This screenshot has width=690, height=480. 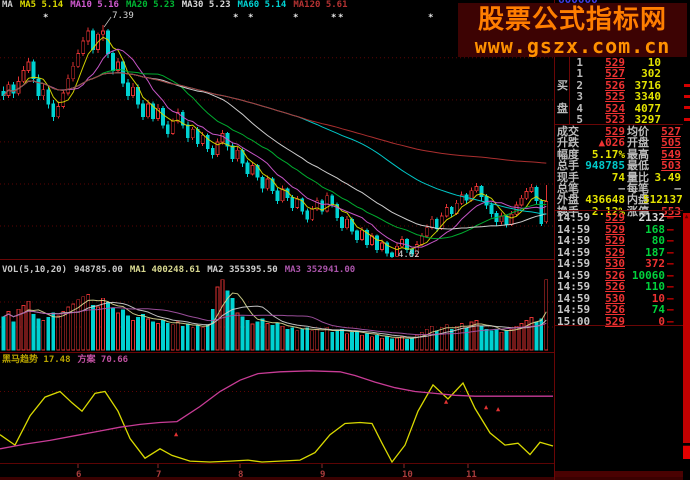 I want to click on orderbook-volume: 3340, so click(x=648, y=97).